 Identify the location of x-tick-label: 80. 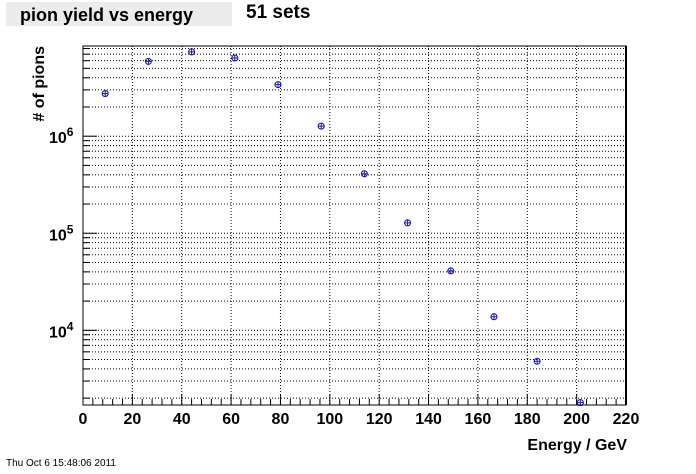
(281, 419).